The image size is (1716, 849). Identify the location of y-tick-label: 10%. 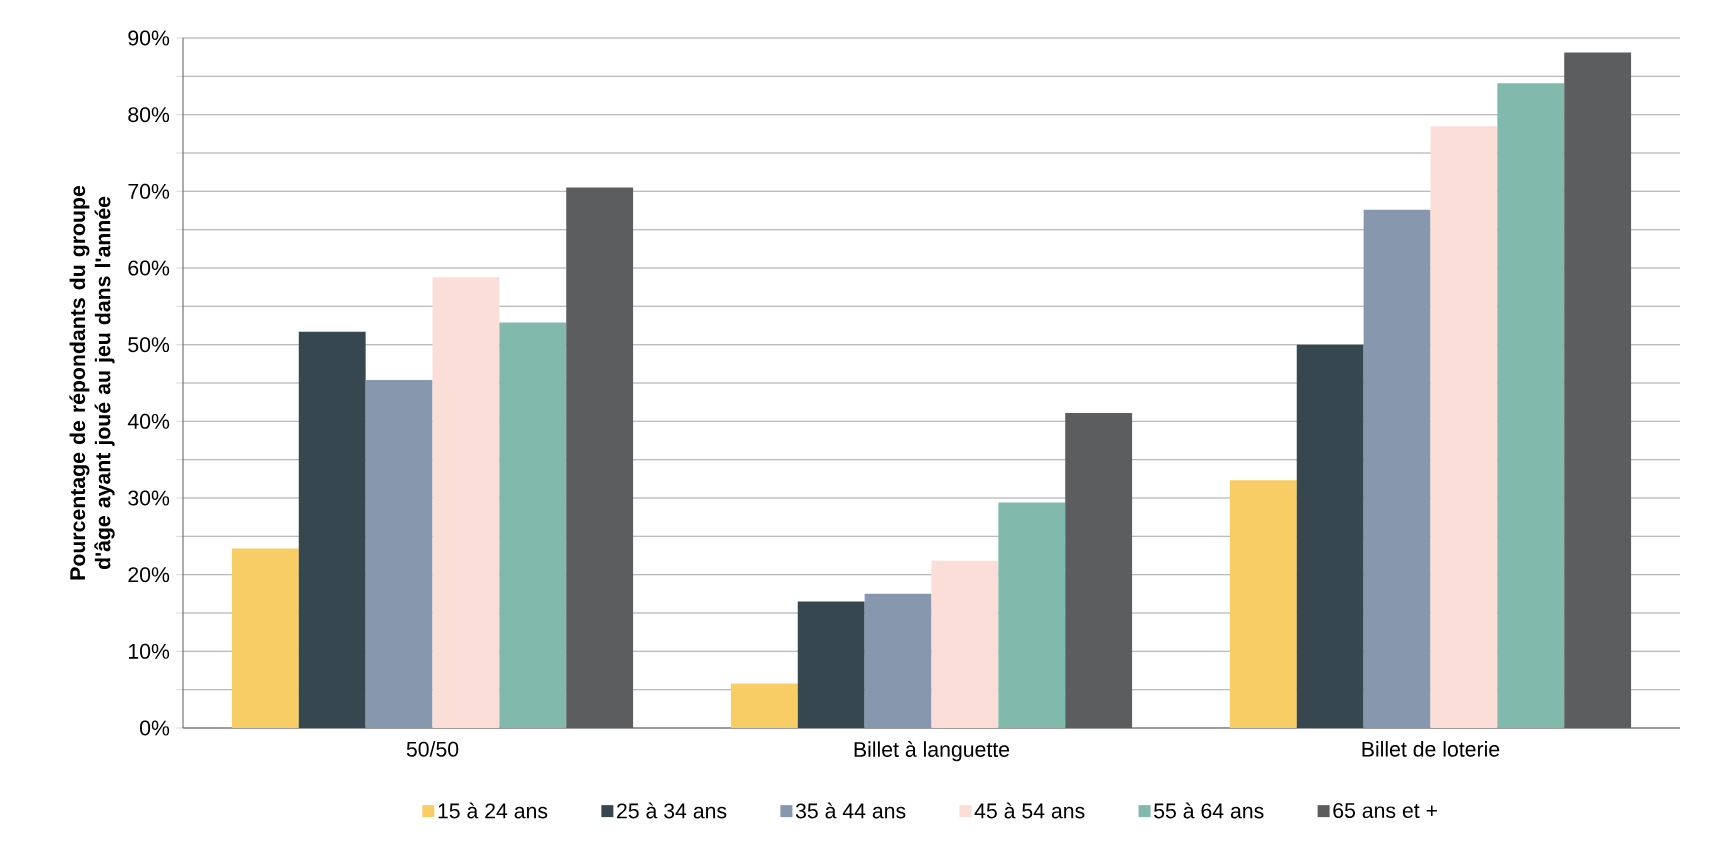
(149, 651).